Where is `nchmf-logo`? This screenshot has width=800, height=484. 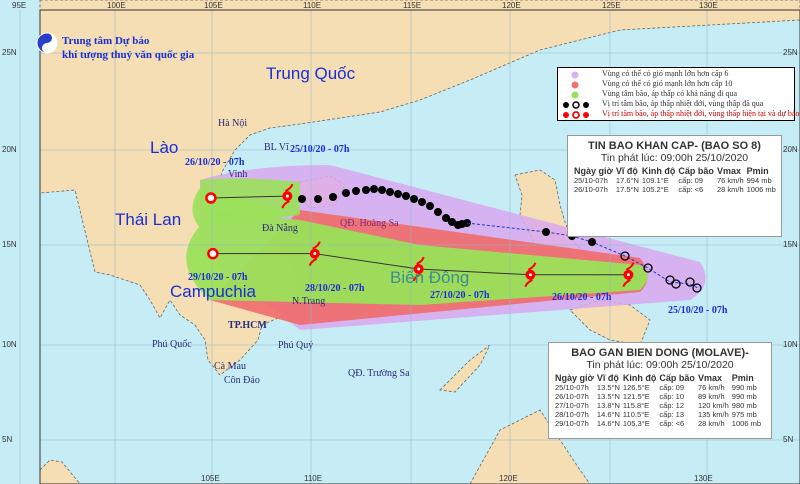
nchmf-logo is located at coordinates (47, 45).